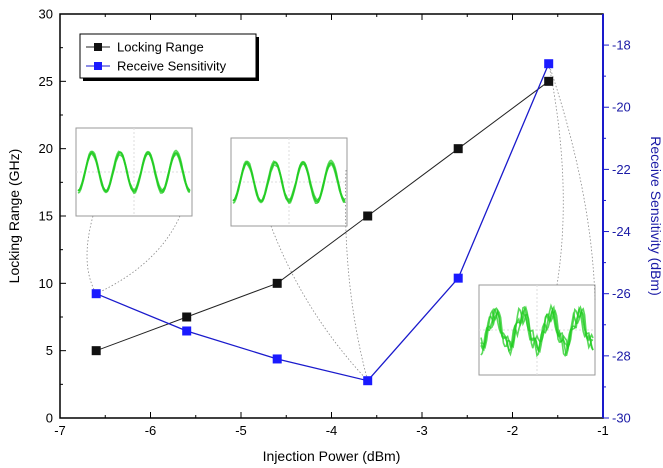 This screenshot has width=663, height=468. I want to click on eye-diagram-mid-power, so click(289, 182).